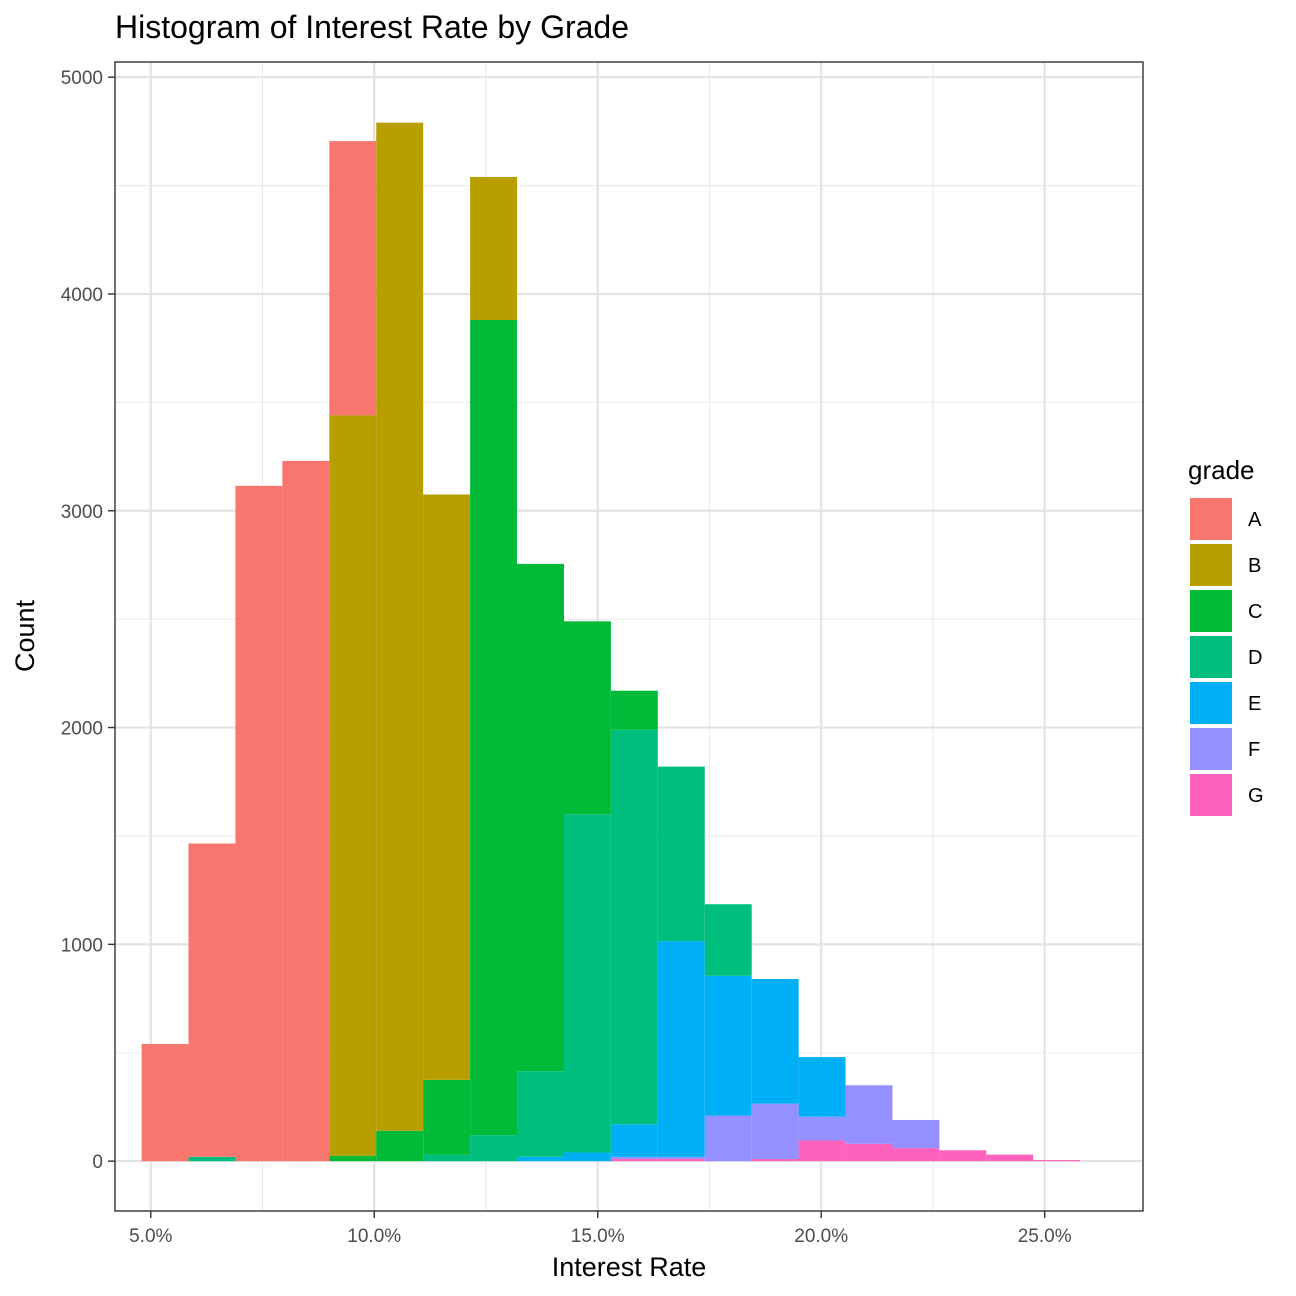  Describe the element at coordinates (1211, 657) in the screenshot. I see `legend-key-d` at that location.